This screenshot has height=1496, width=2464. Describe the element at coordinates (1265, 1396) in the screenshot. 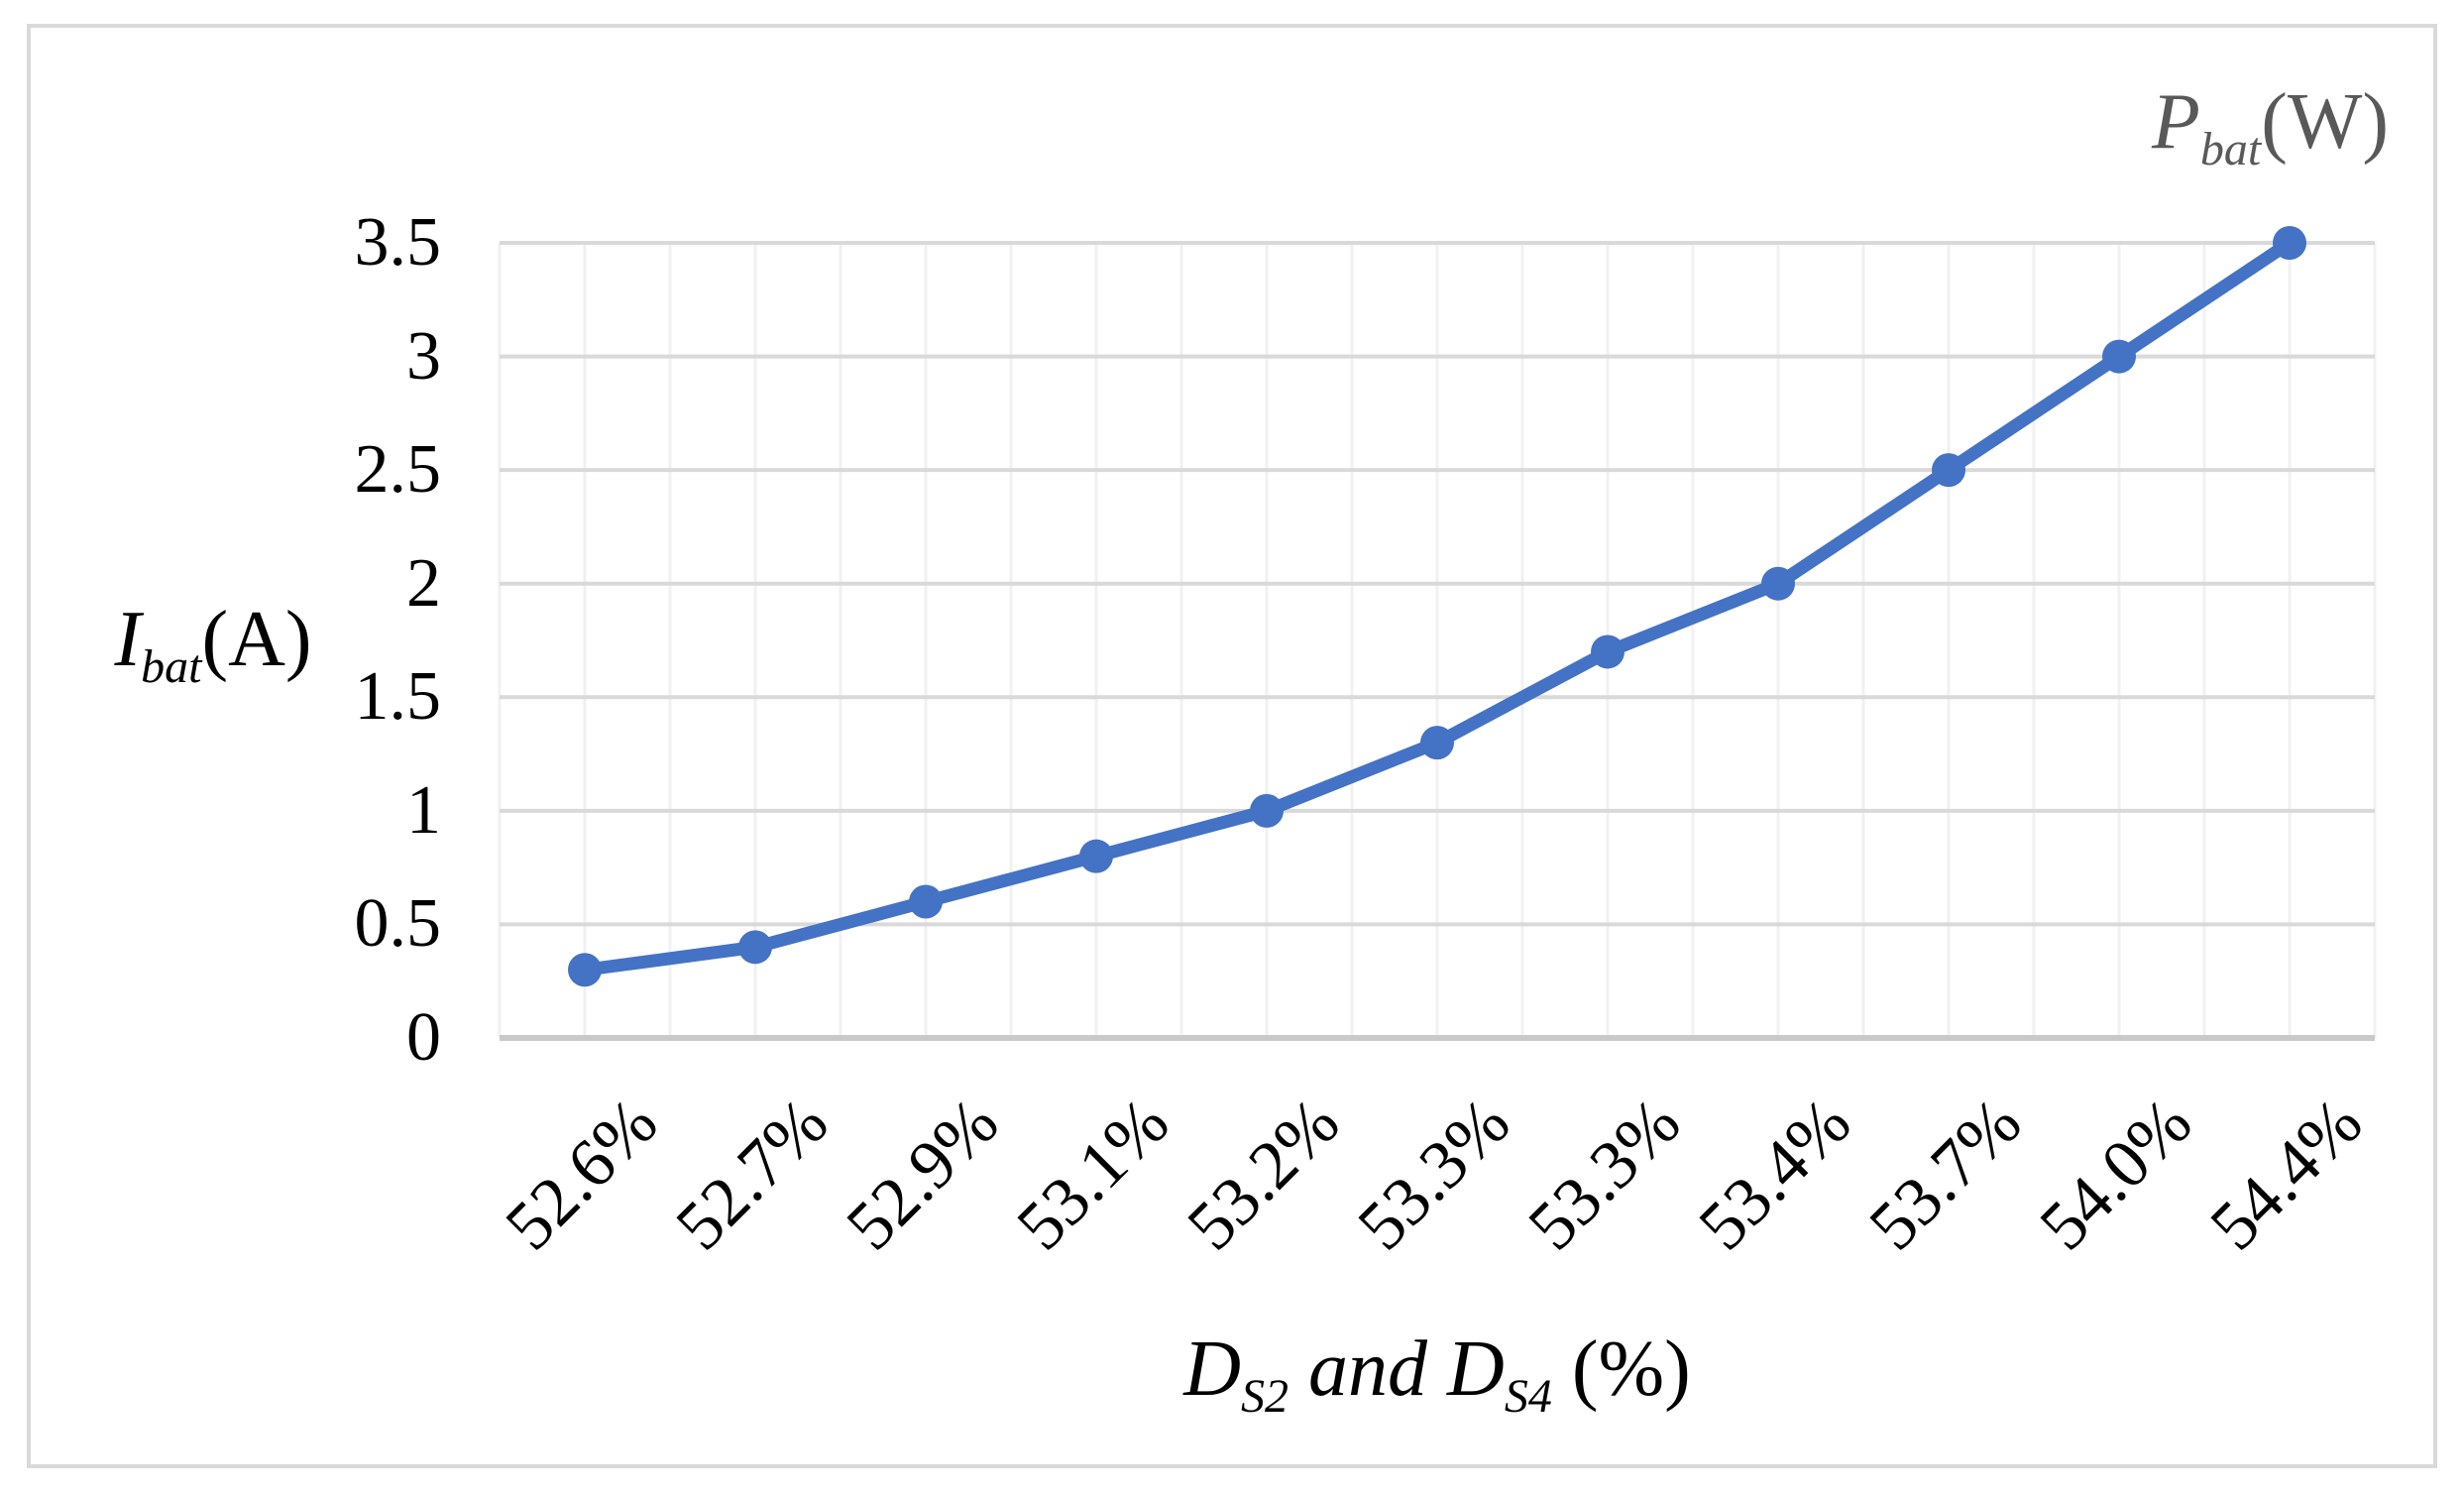

I see `x-axis-subscript-1: S2` at that location.